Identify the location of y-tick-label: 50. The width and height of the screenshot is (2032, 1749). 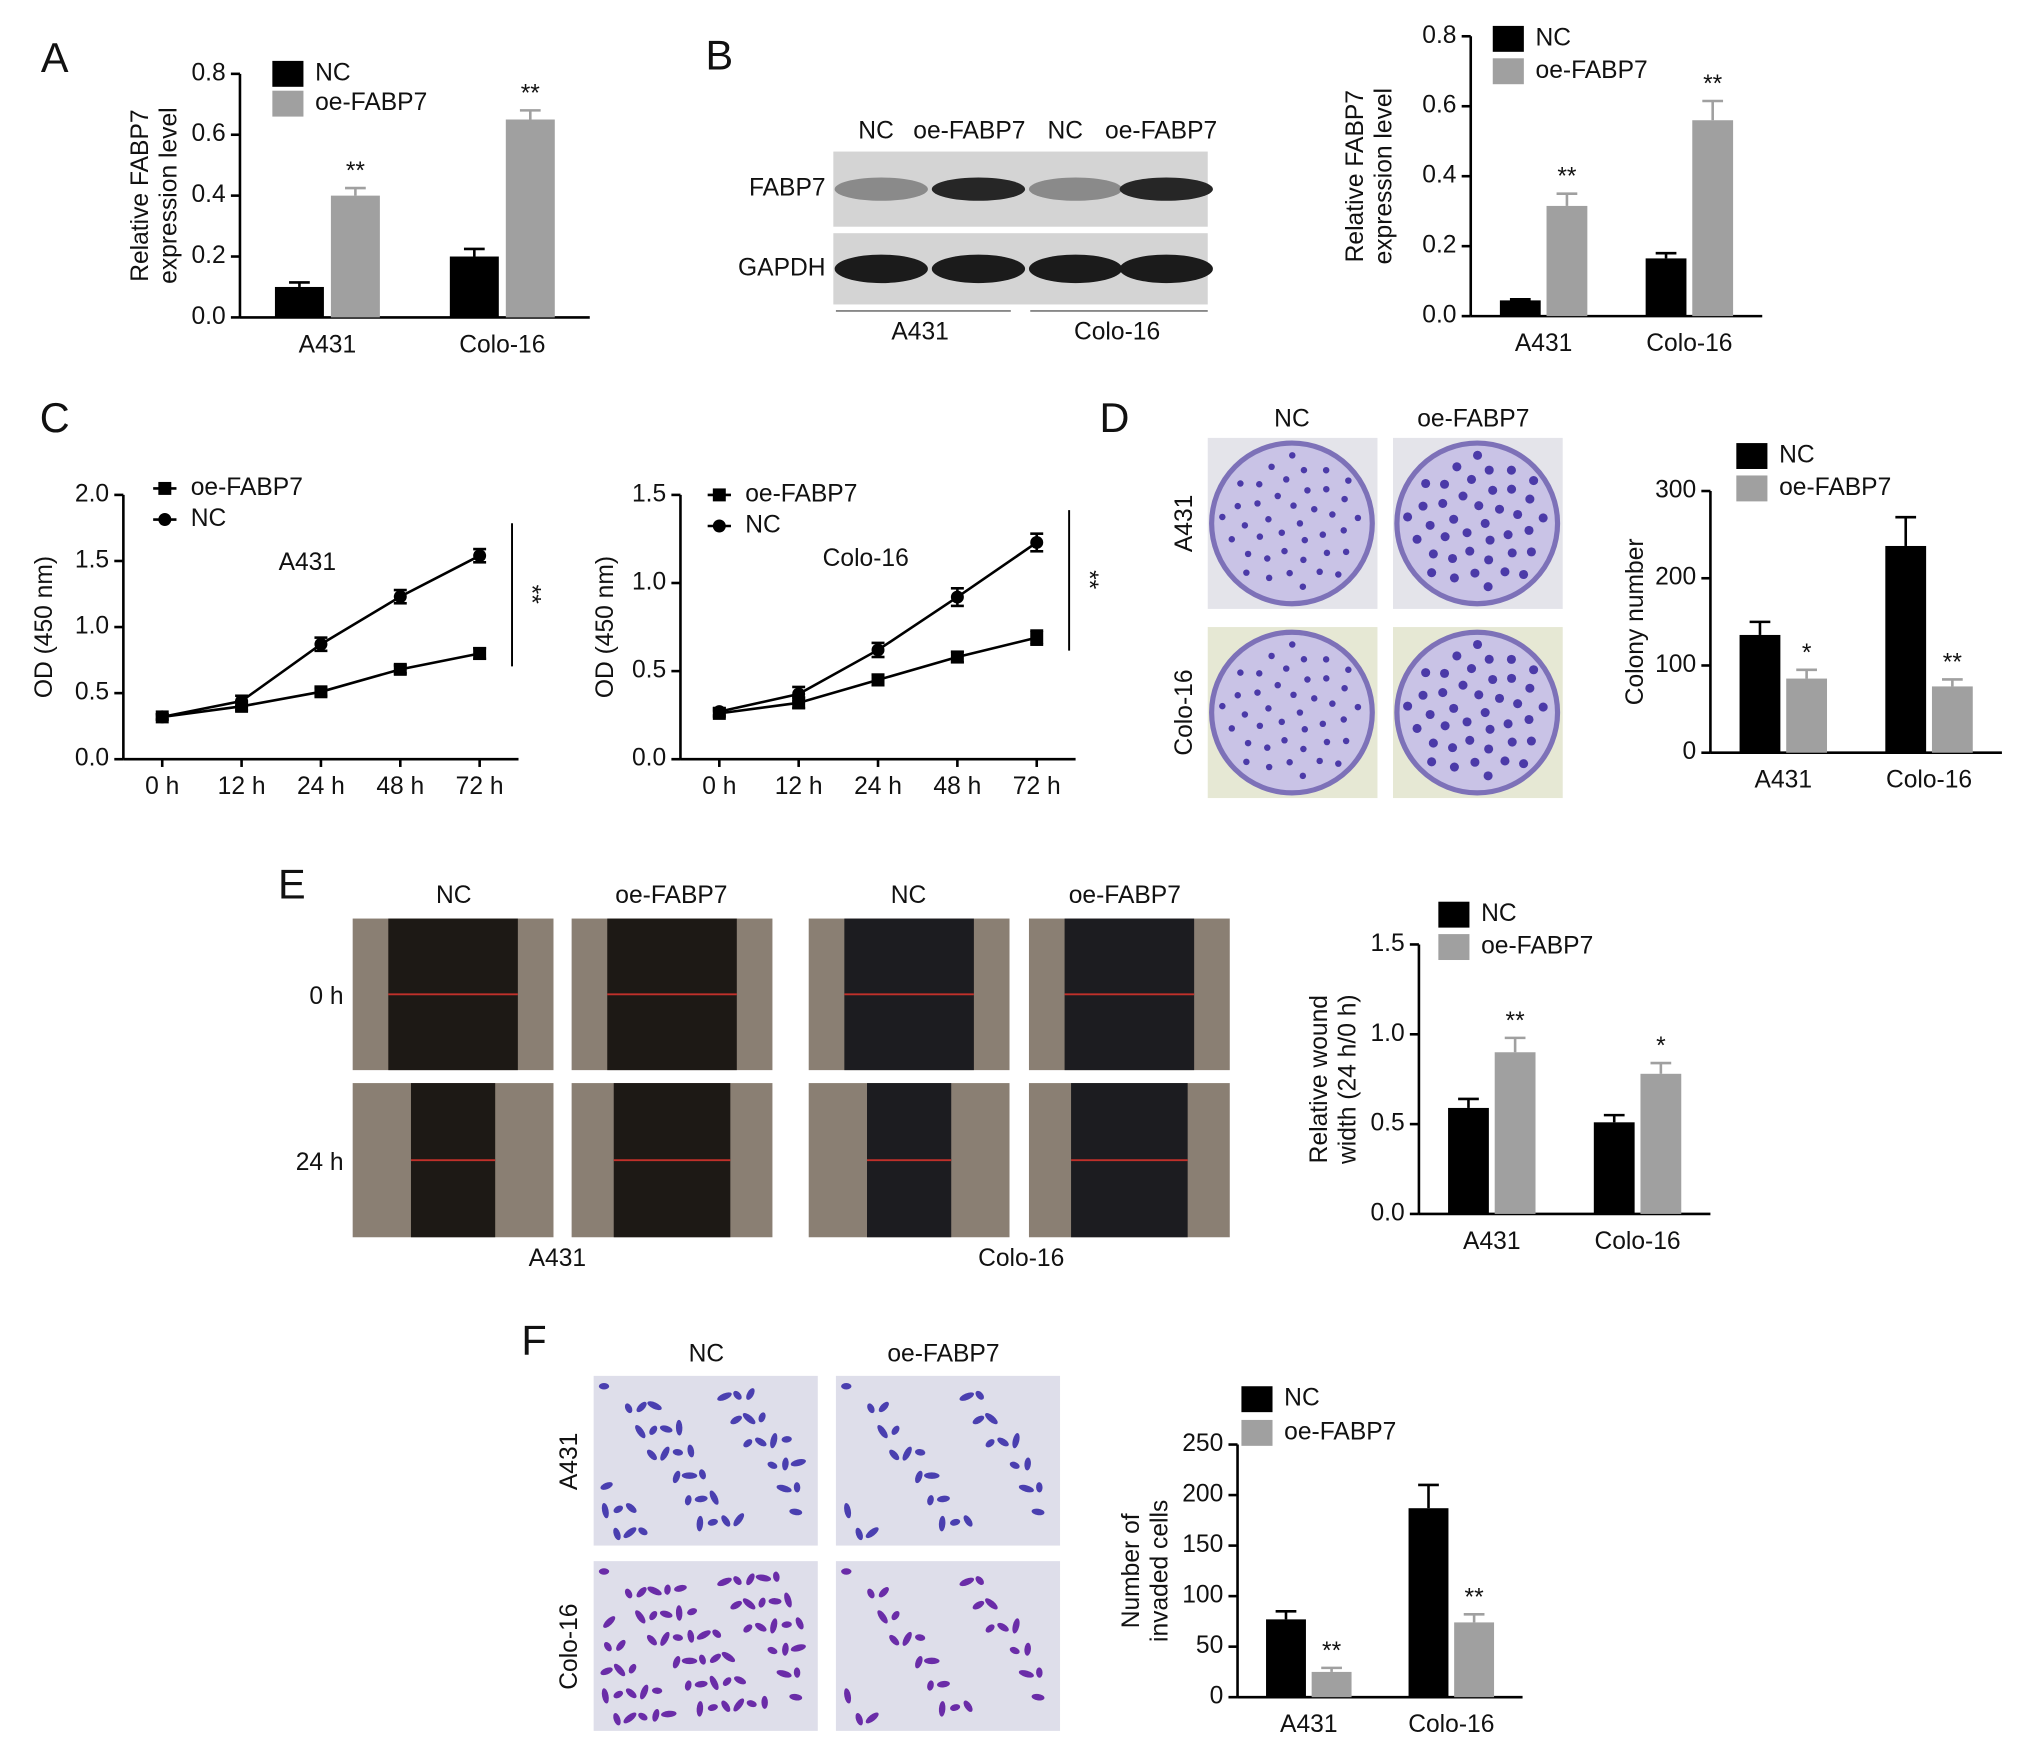
(1209, 1645).